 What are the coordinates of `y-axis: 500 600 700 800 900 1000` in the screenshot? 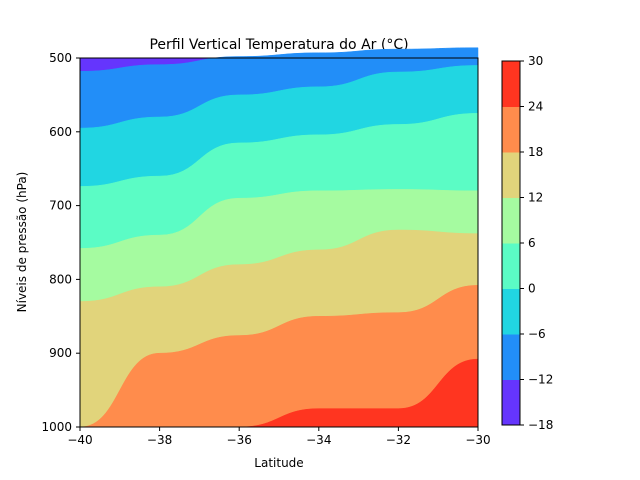 It's located at (60, 242).